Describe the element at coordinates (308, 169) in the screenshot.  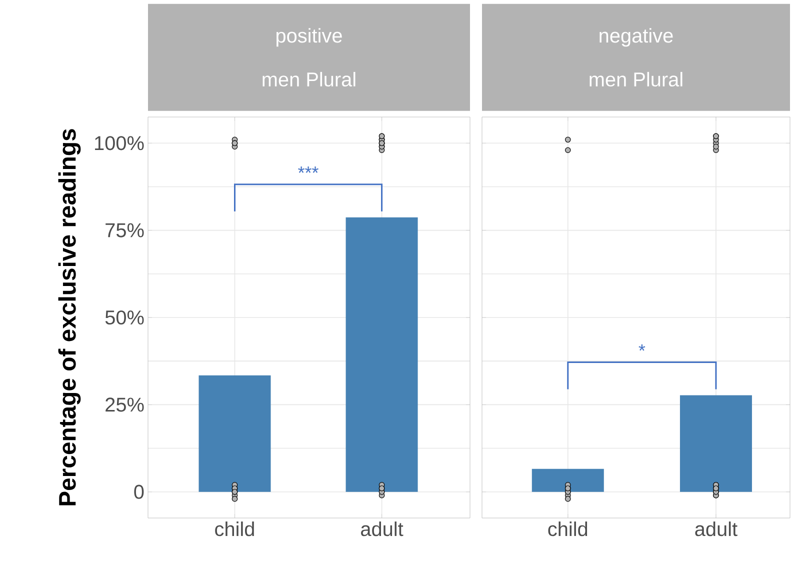
I see `annotation: ***` at that location.